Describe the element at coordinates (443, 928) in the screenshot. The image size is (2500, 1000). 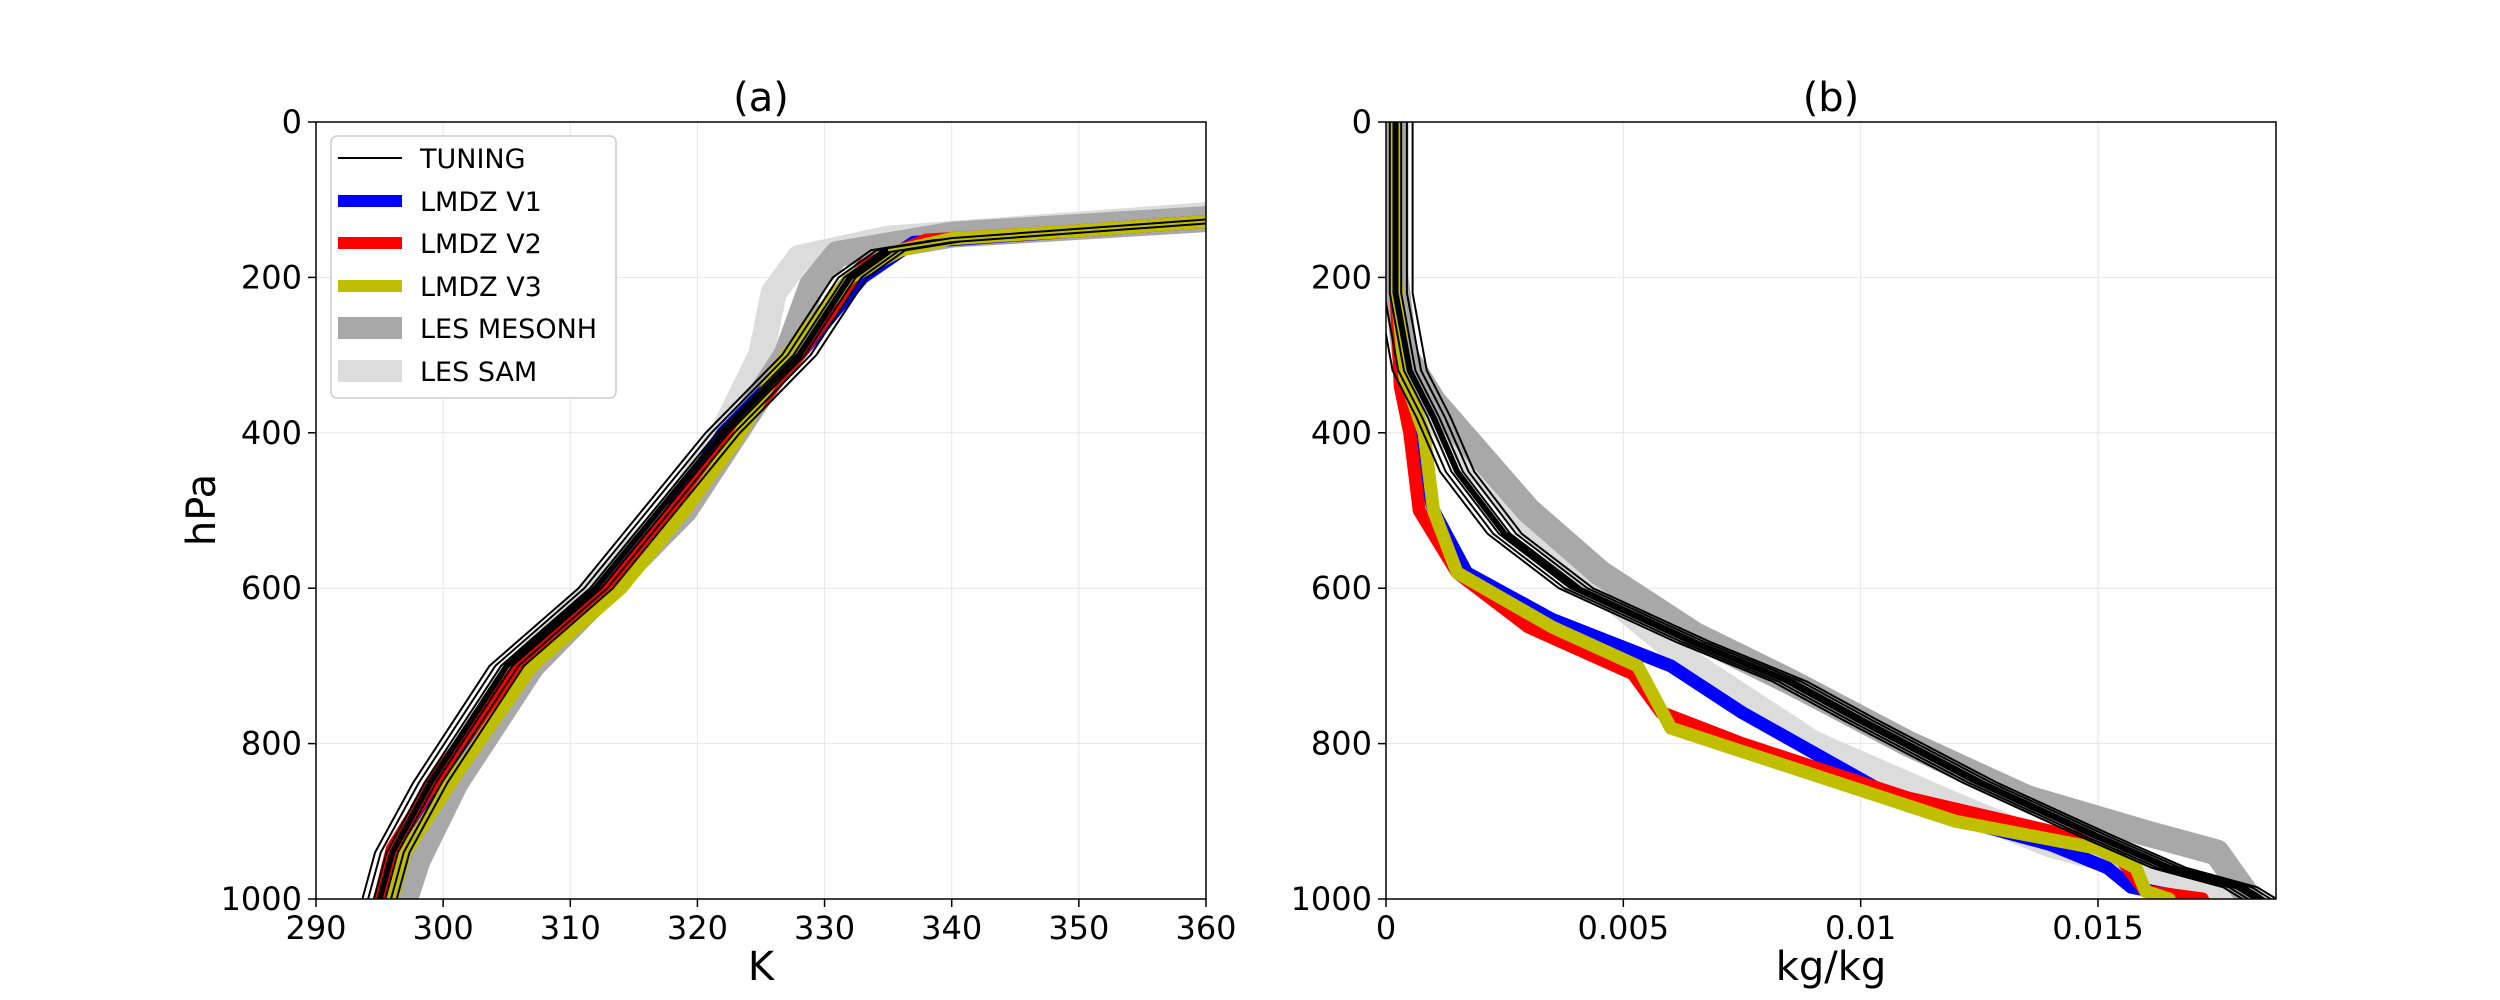
I see `x-tick-label: 300` at that location.